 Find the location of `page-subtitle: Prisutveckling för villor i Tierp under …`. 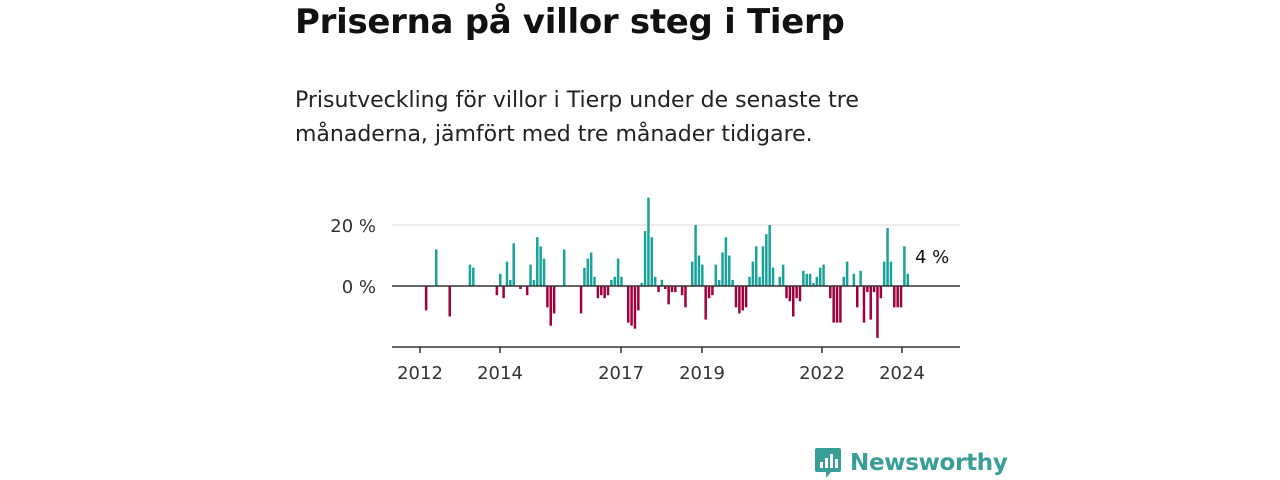

page-subtitle: Prisutveckling för villor i Tierp under … is located at coordinates (577, 117).